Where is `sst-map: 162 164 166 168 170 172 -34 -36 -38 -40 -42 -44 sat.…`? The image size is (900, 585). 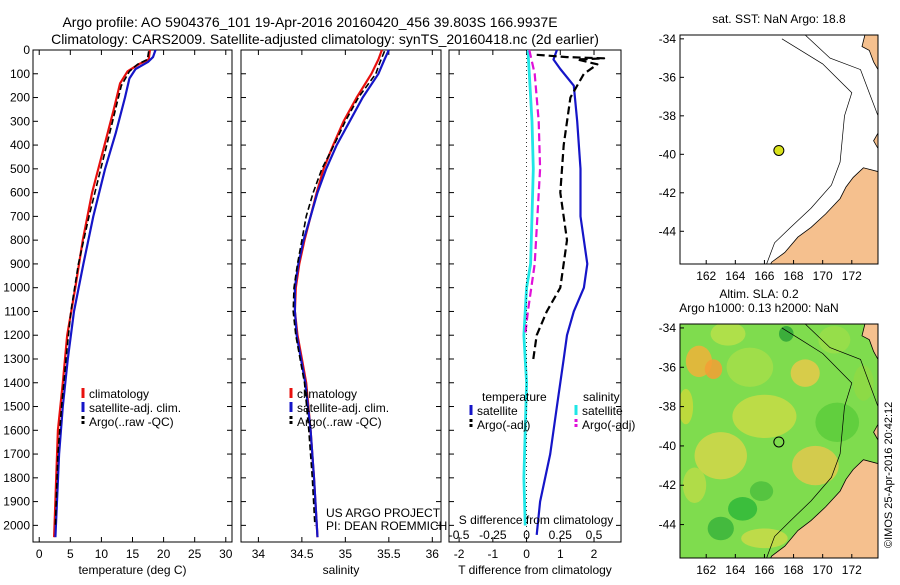 sst-map: 162 164 166 168 170 172 -34 -36 -38 -40 -42 -44 sat.… is located at coordinates (769, 147).